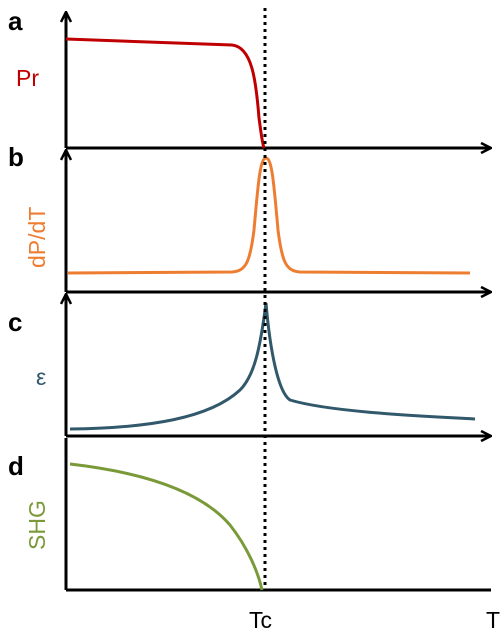 The height and width of the screenshot is (636, 503). I want to click on x-tick-tc: Tc, so click(260, 620).